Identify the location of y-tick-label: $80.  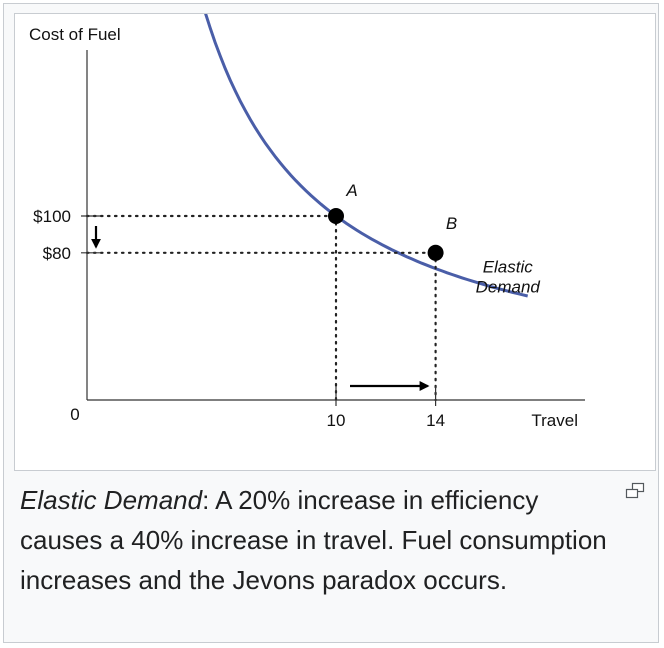
(57, 253).